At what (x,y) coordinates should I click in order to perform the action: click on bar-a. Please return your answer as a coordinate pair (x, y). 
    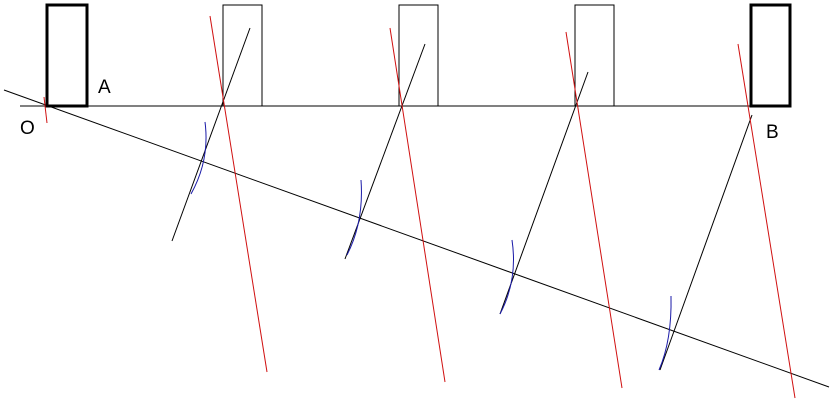
    Looking at the image, I should click on (67, 55).